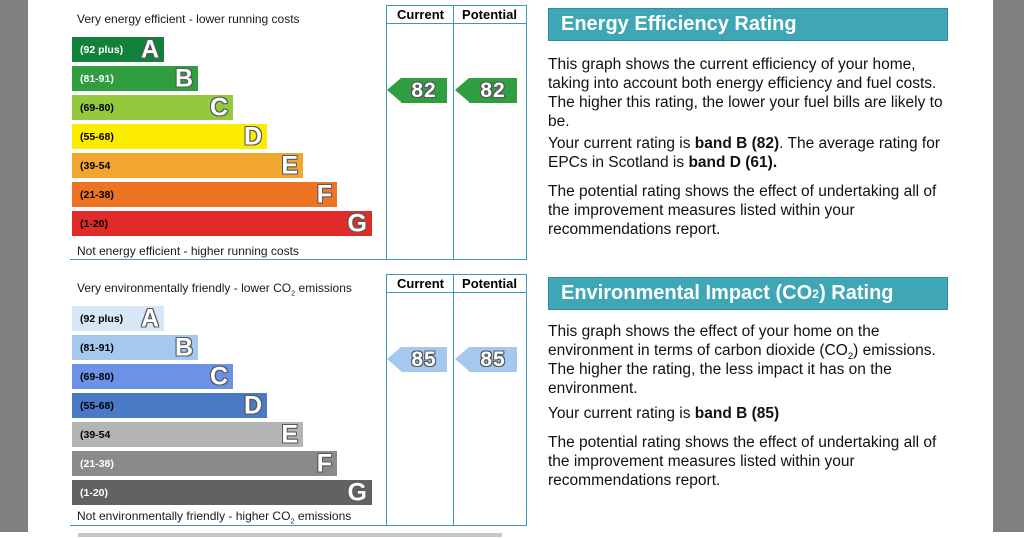 The image size is (1024, 538). I want to click on co2-potential-value: 85, so click(493, 359).